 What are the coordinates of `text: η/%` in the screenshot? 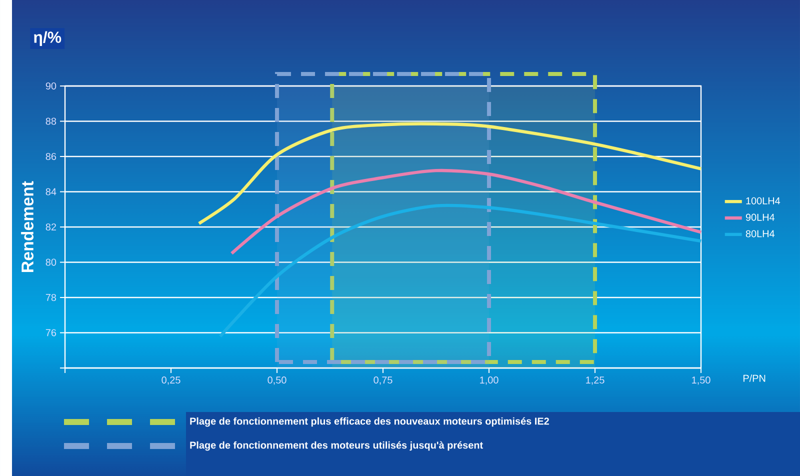 It's located at (48, 38).